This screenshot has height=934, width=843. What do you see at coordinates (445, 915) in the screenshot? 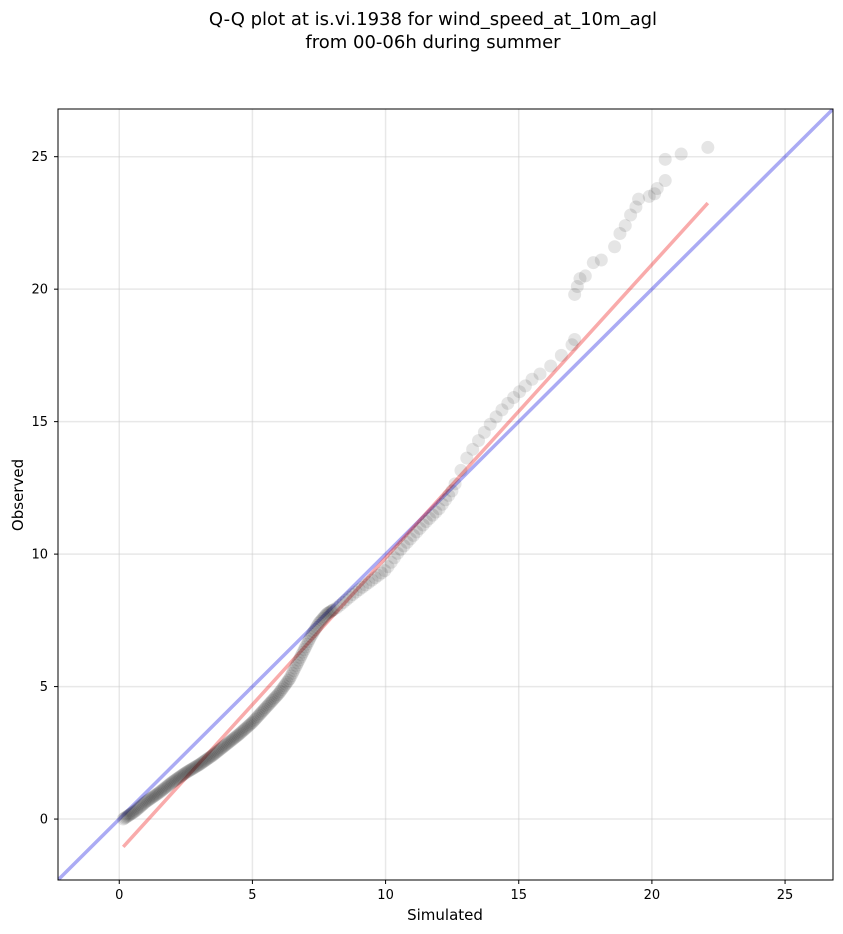
I see `x-axis-label: Simulated` at bounding box center [445, 915].